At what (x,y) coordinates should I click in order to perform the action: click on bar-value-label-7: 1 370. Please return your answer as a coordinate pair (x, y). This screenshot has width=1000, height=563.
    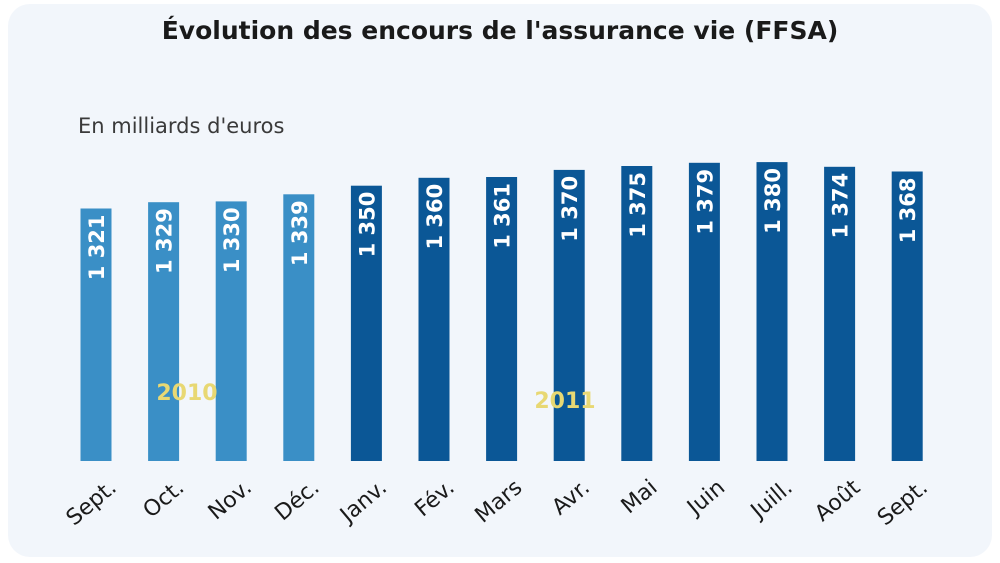
    Looking at the image, I should click on (570, 209).